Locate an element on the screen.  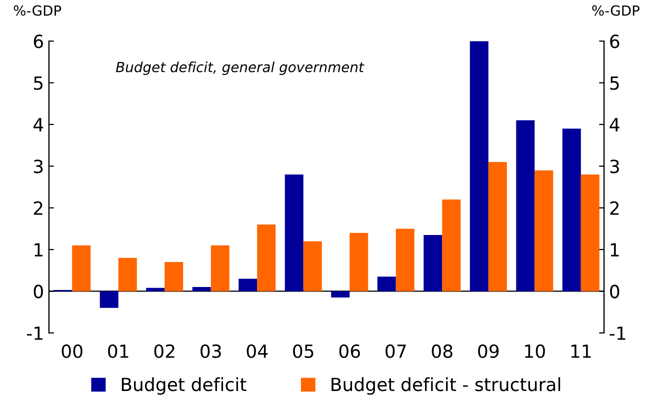
x-tick-label: 00 is located at coordinates (72, 351).